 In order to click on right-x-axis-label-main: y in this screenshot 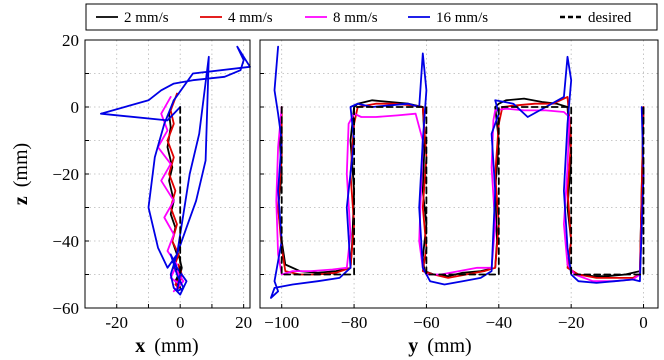, I will do `click(413, 346)`.